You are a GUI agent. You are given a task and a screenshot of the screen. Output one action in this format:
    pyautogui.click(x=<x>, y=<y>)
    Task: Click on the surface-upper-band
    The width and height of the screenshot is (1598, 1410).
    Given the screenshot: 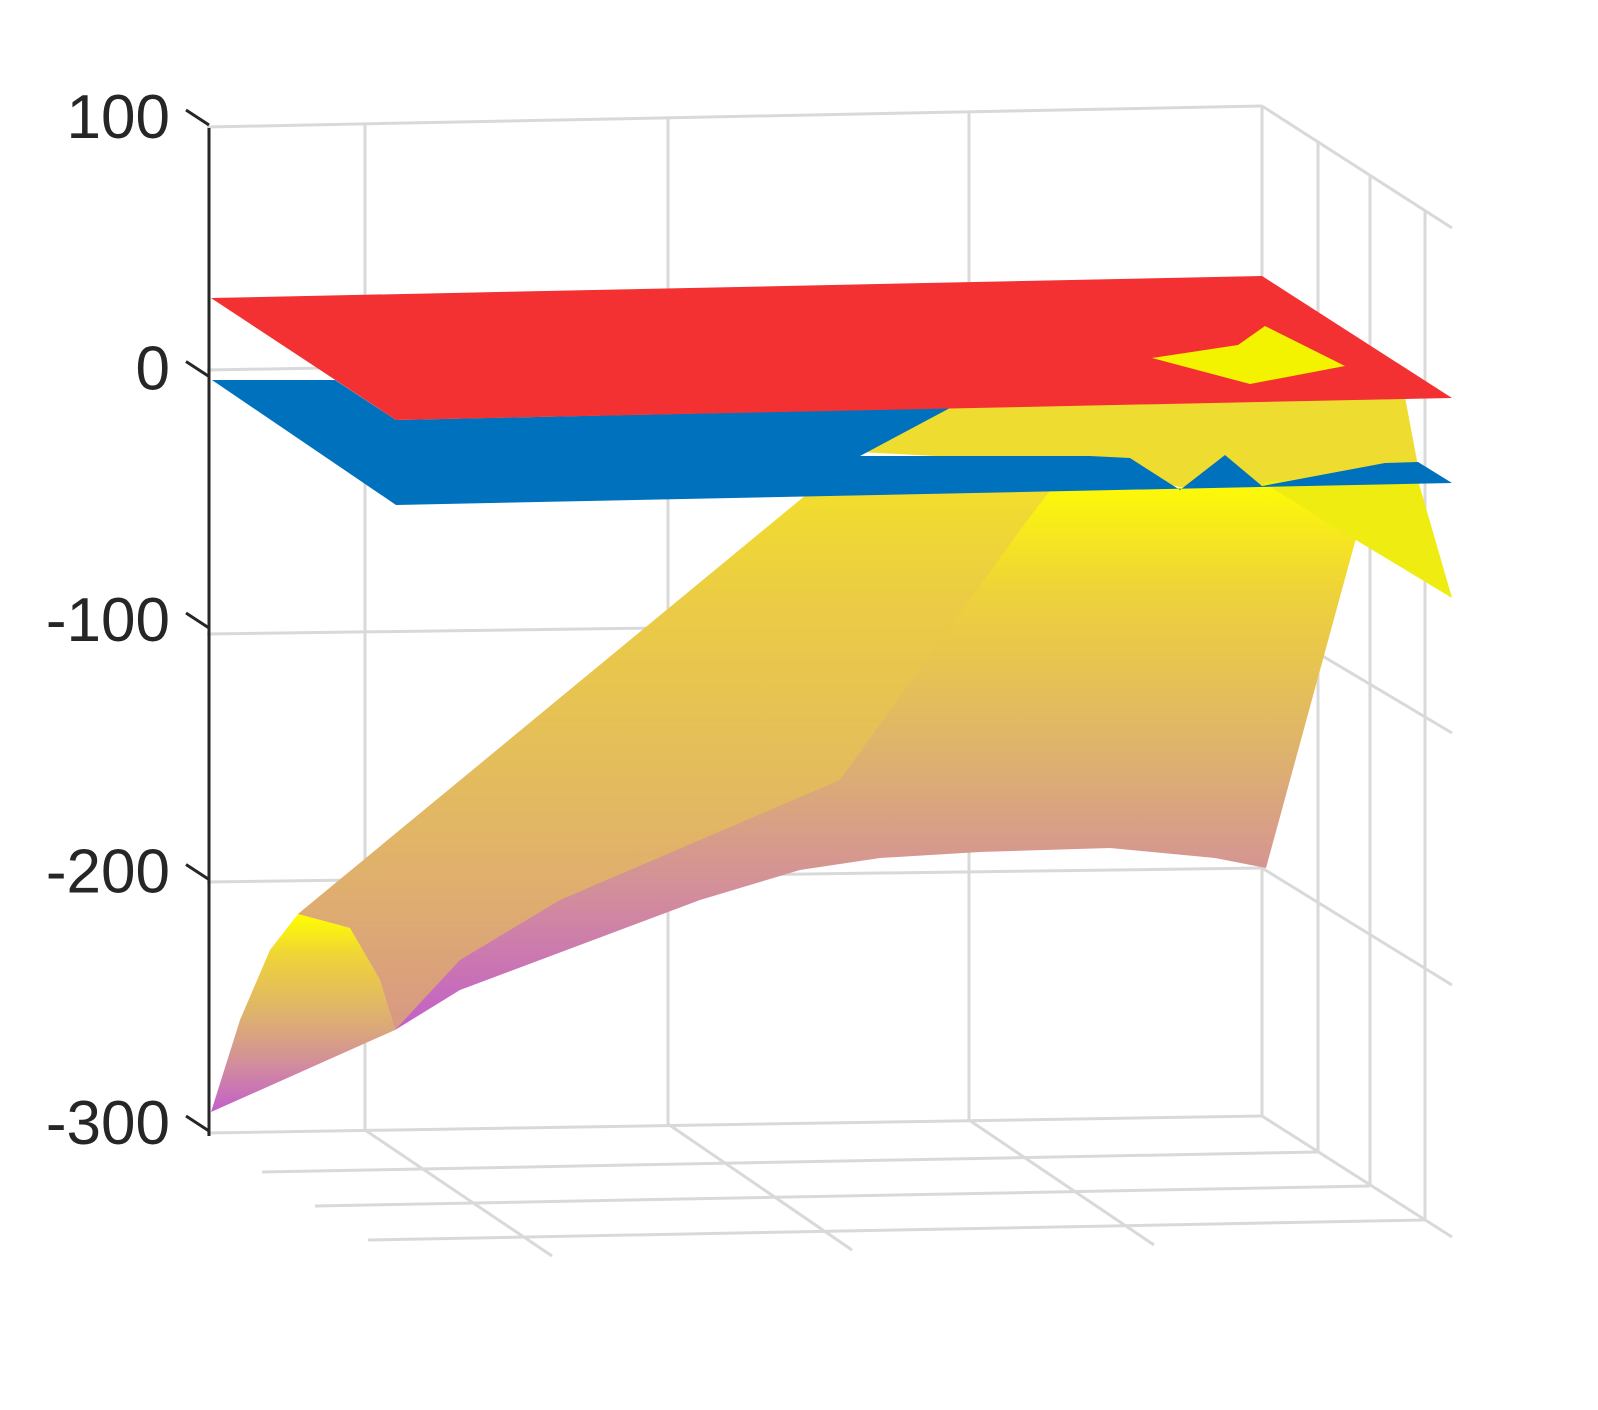 What is the action you would take?
    pyautogui.click(x=1139, y=441)
    